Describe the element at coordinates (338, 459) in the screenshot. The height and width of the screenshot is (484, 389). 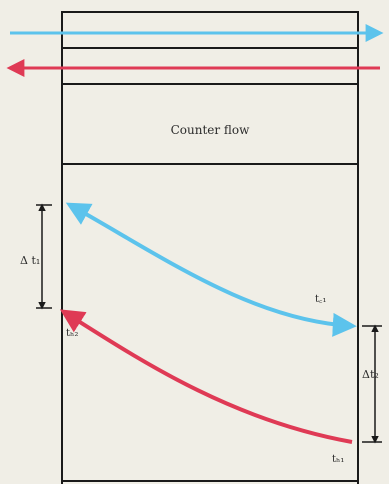
I see `hot-in-label: tₕ₁` at that location.